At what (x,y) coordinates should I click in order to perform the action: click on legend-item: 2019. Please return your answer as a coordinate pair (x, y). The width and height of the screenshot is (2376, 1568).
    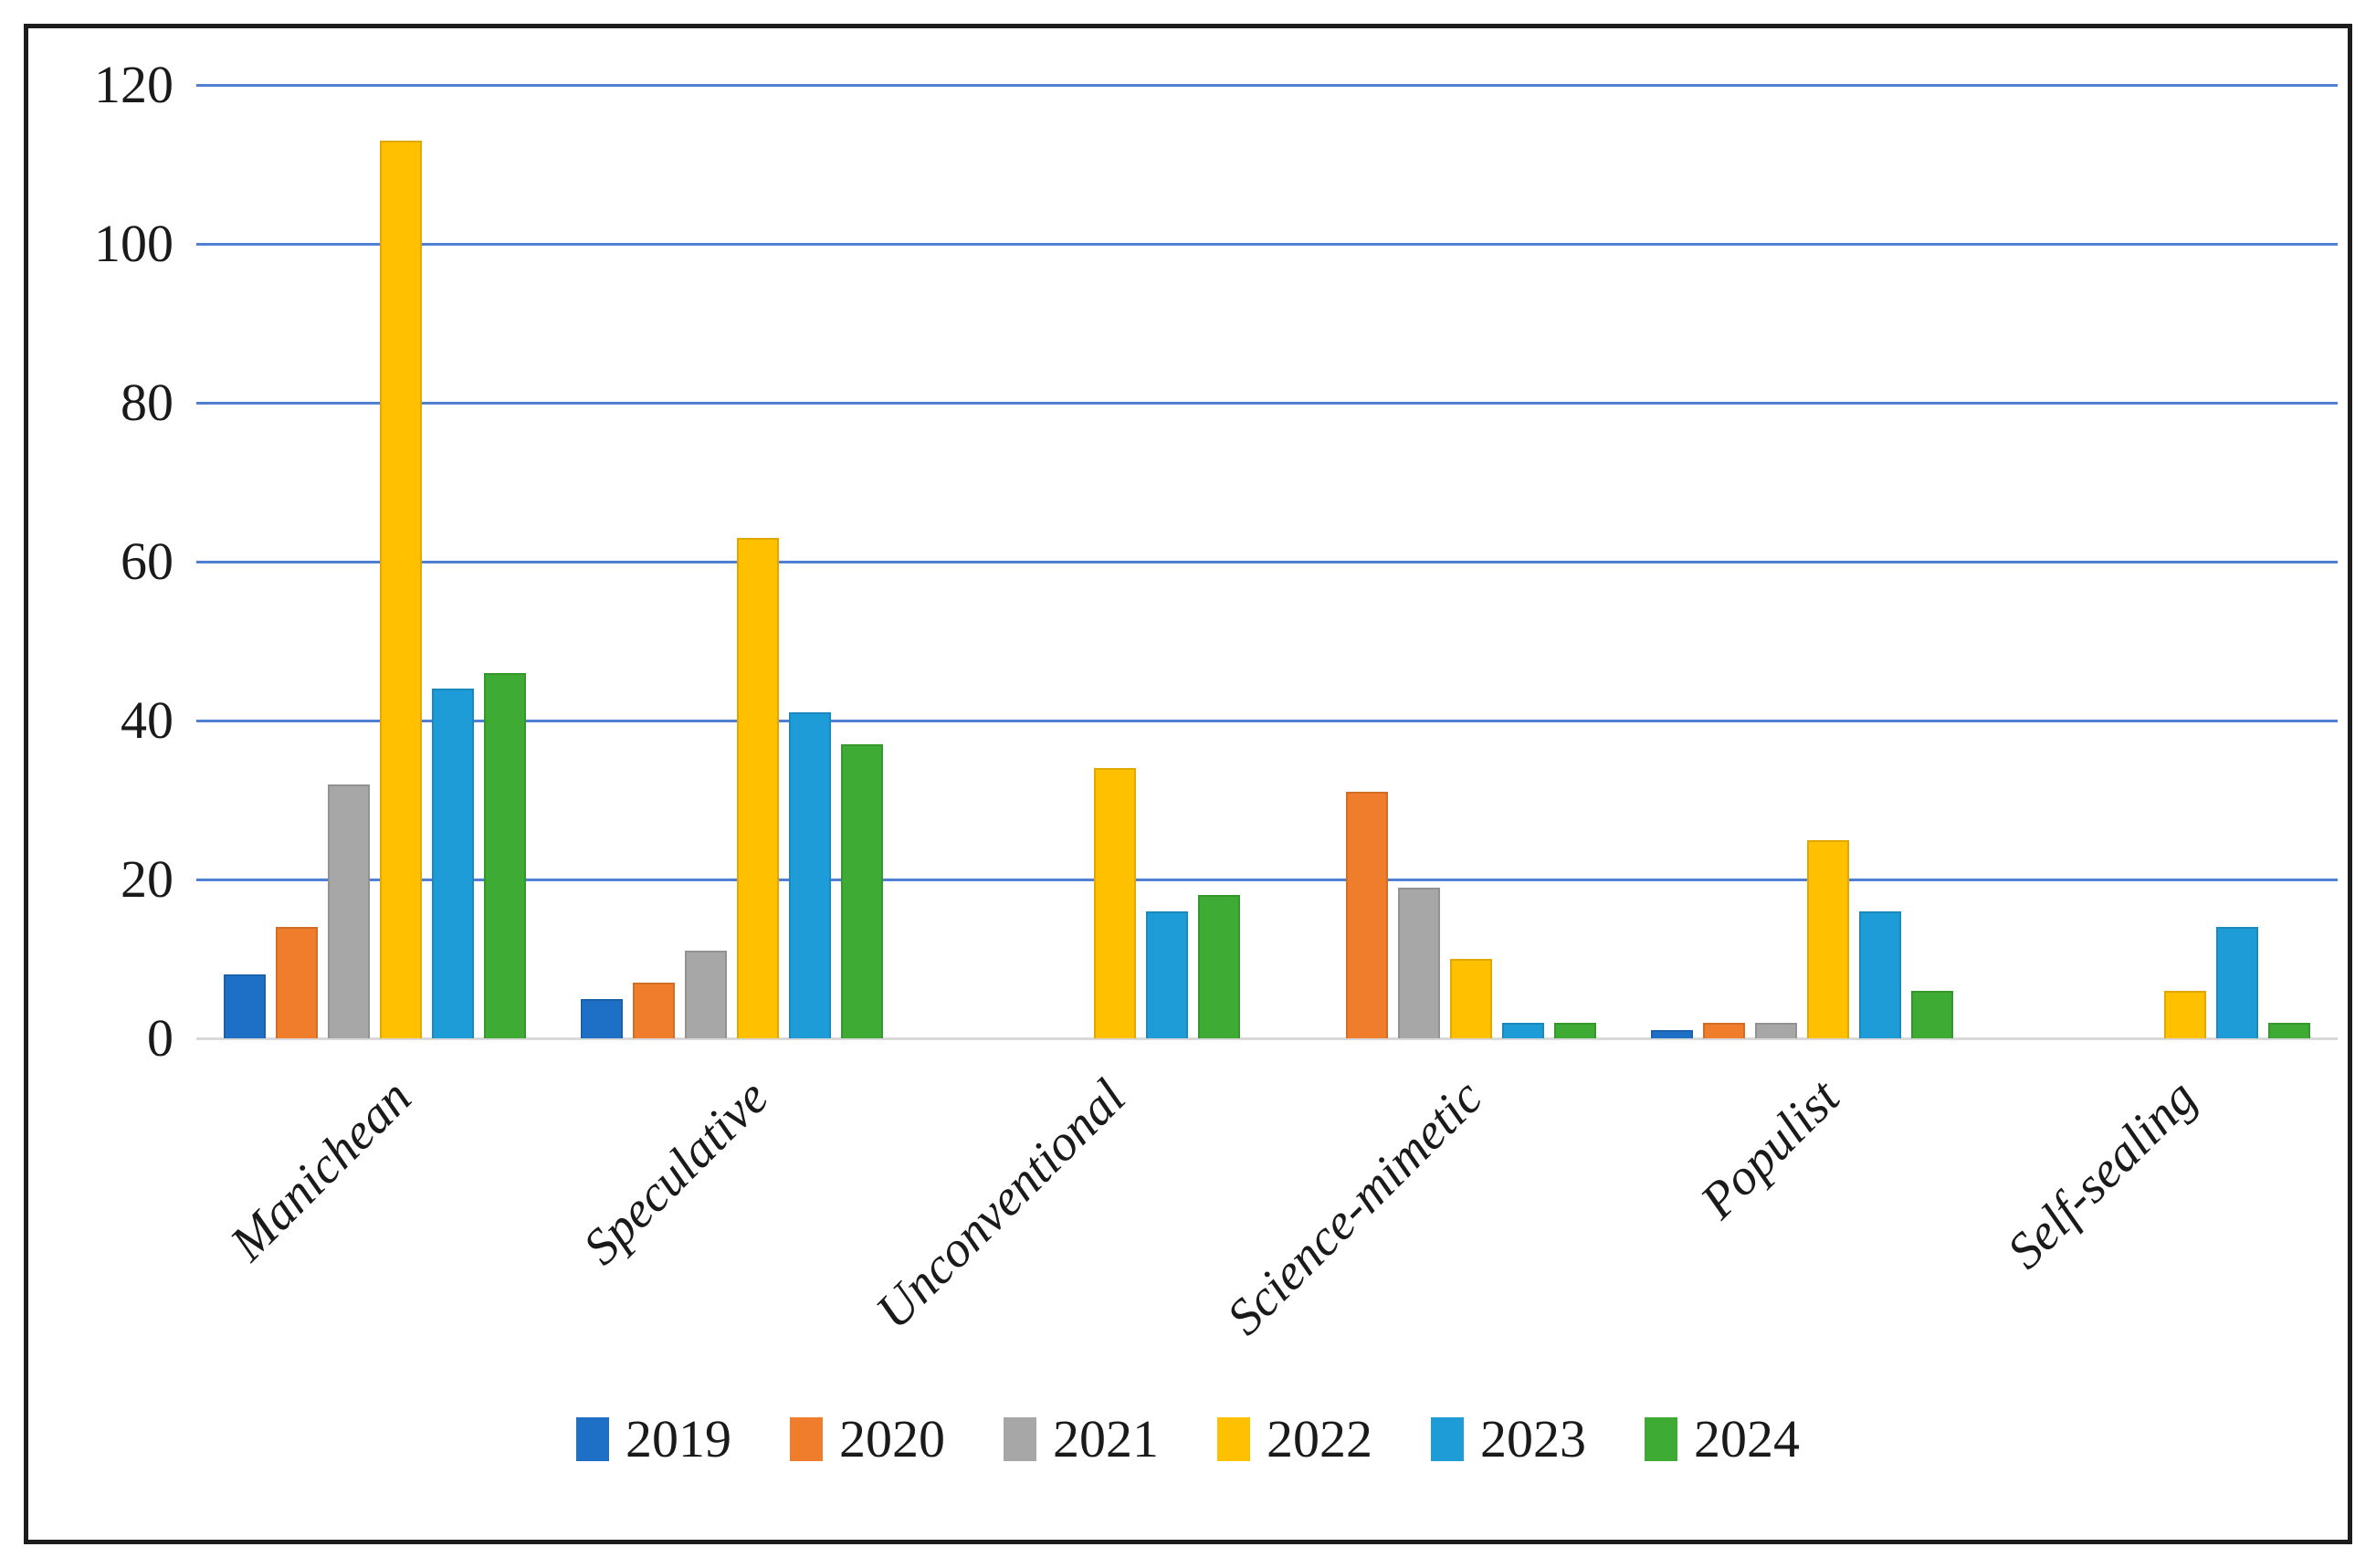
    Looking at the image, I should click on (653, 1438).